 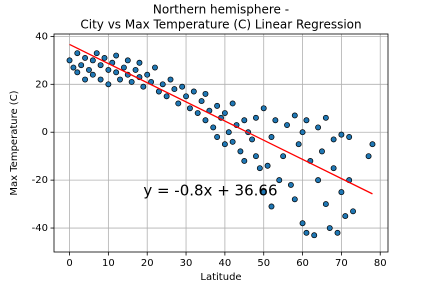 What do you see at coordinates (210, 190) in the screenshot?
I see `annotation: y = -0.8x + 36.66` at bounding box center [210, 190].